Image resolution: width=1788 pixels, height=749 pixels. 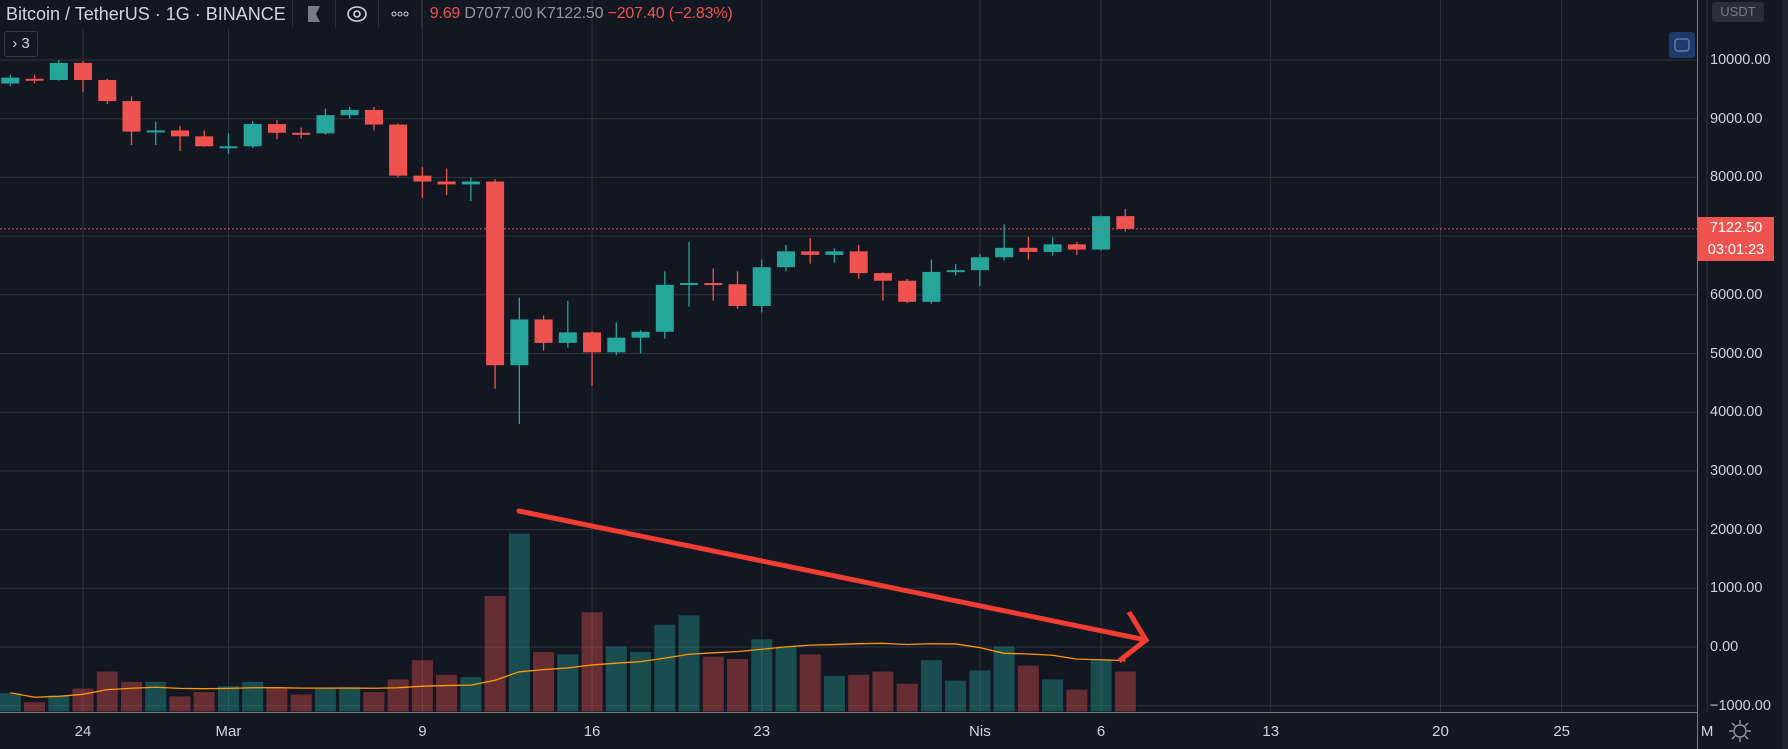 What do you see at coordinates (400, 14) in the screenshot?
I see `more-icon` at bounding box center [400, 14].